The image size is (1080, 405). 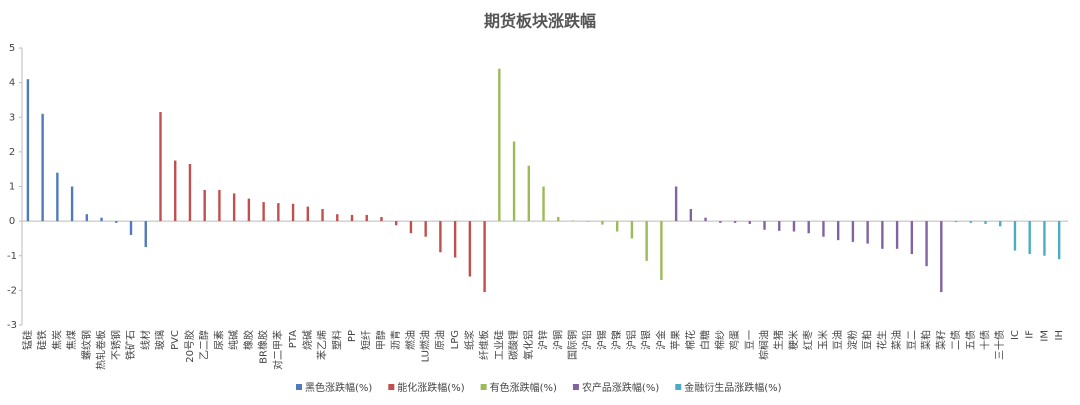 What do you see at coordinates (380, 340) in the screenshot?
I see `x-tick-label: 甲醇` at bounding box center [380, 340].